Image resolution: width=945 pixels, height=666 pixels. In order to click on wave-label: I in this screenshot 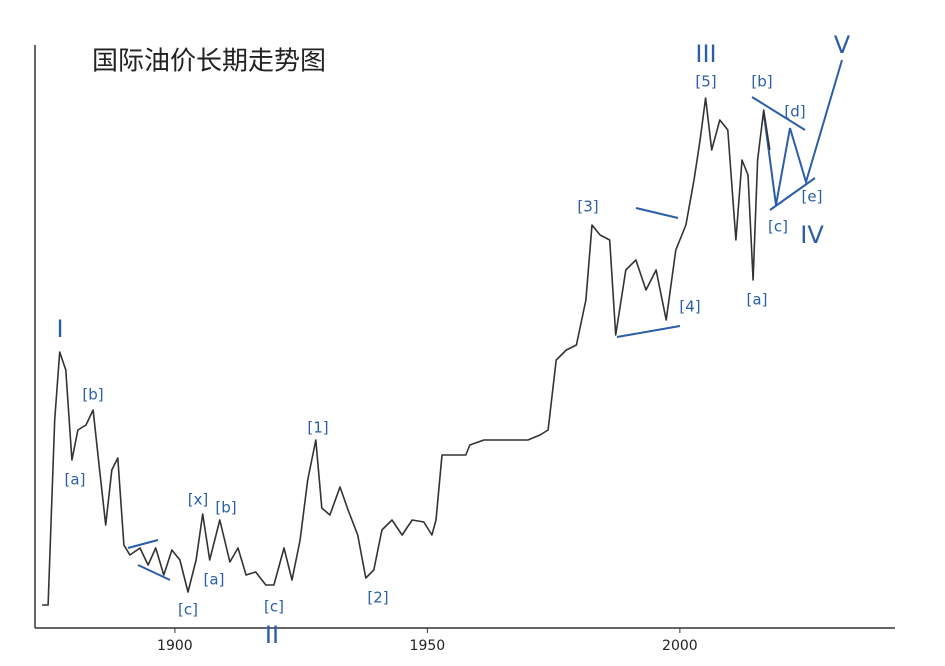, I will do `click(59, 329)`.